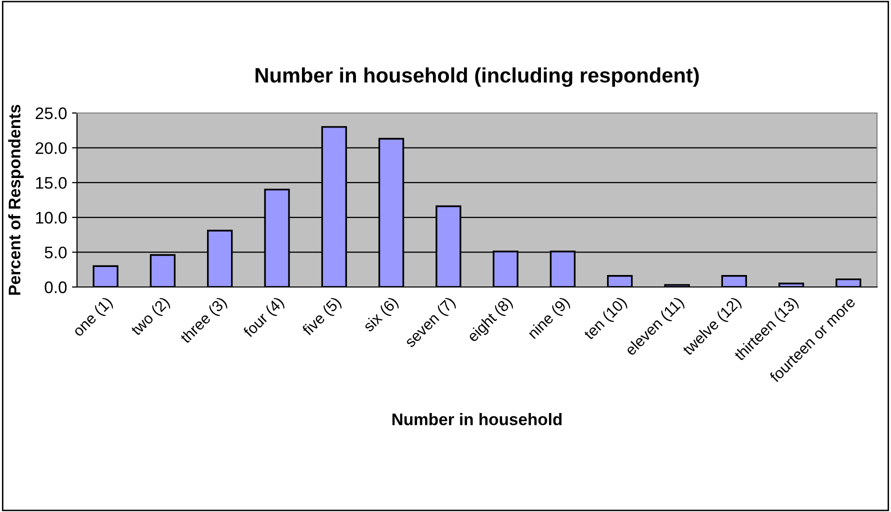 The width and height of the screenshot is (891, 512). Describe the element at coordinates (606, 319) in the screenshot. I see `x-tick-label: ten (10)` at that location.